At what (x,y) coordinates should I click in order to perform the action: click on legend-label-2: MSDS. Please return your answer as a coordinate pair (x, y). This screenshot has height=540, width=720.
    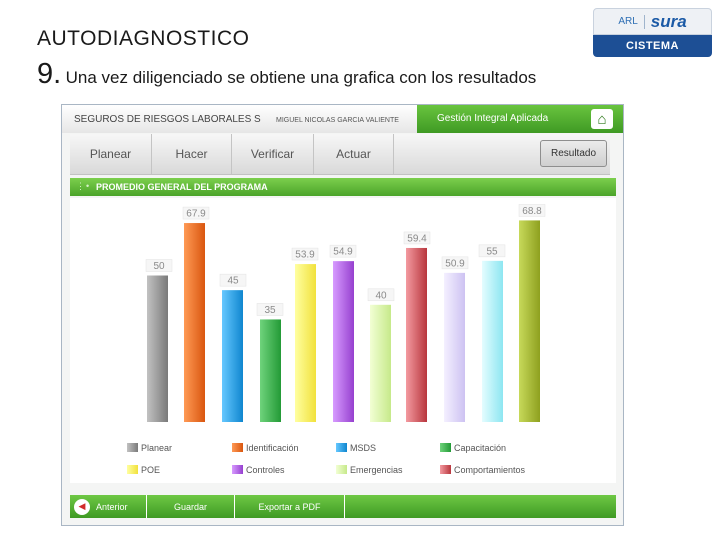
    Looking at the image, I should click on (363, 448).